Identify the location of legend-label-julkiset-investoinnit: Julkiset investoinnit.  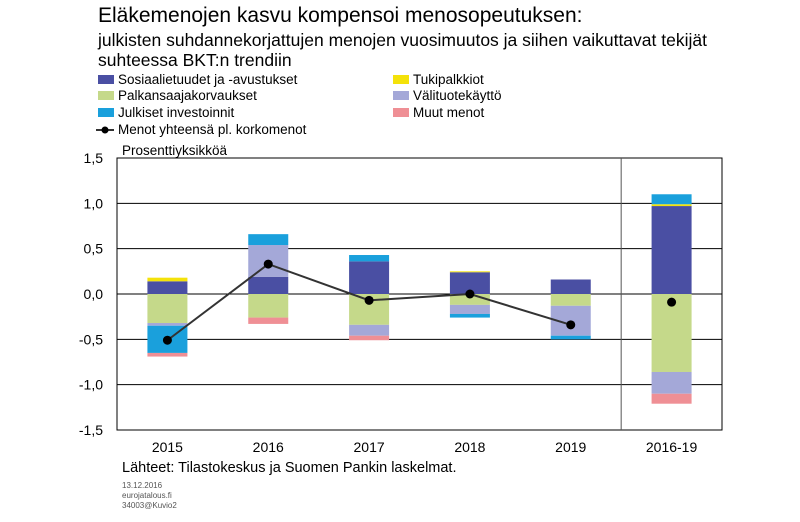
(176, 112).